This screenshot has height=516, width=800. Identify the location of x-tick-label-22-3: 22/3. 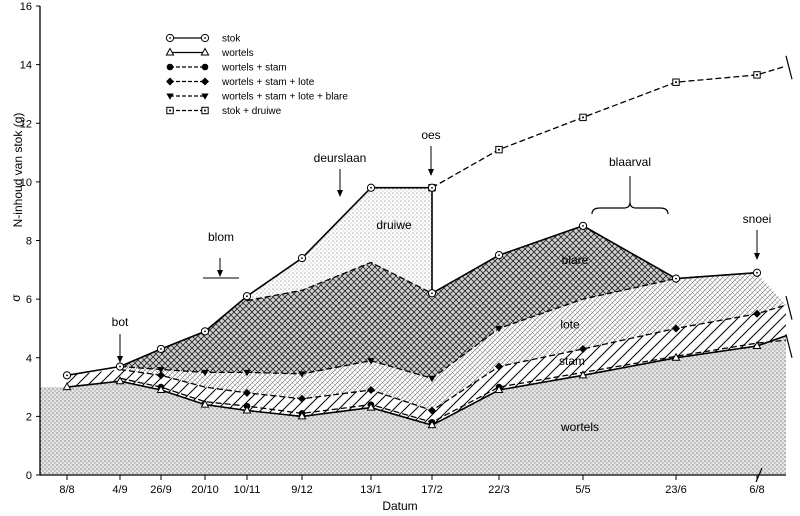
(498, 490).